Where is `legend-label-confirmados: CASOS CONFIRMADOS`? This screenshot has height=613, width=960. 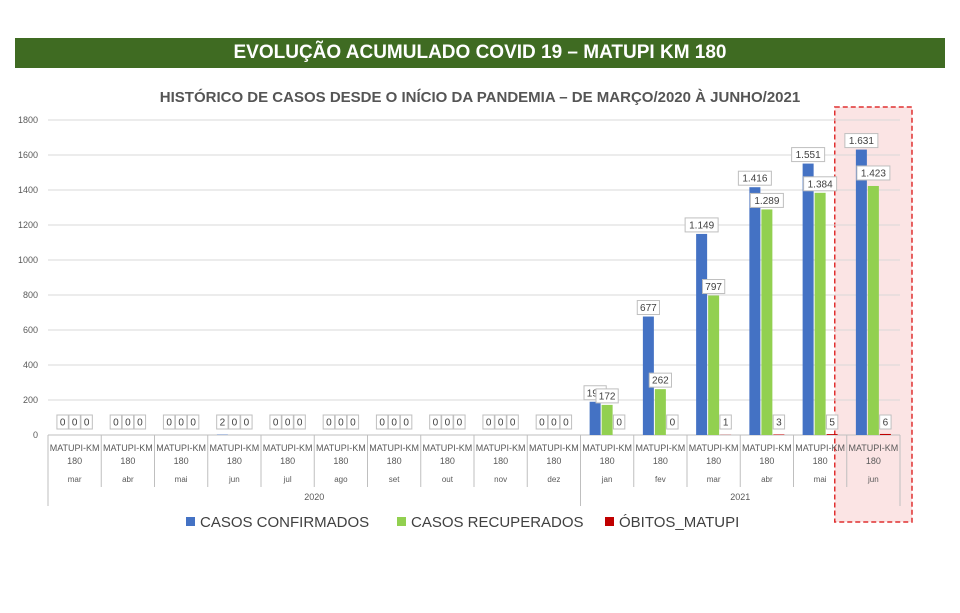 legend-label-confirmados: CASOS CONFIRMADOS is located at coordinates (285, 522).